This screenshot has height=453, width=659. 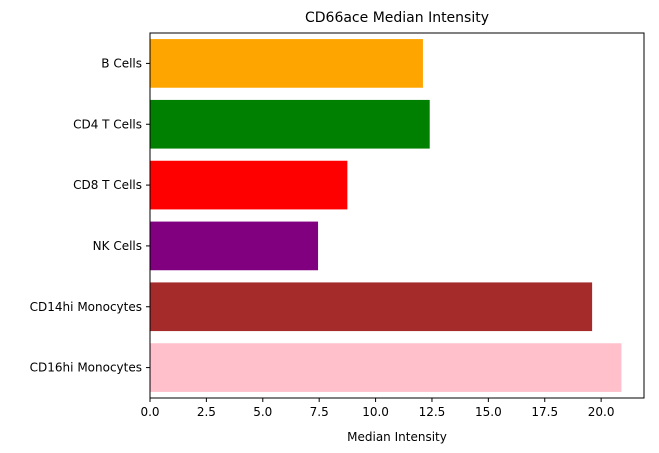 What do you see at coordinates (386, 367) in the screenshot?
I see `bar-cd16hi-monocytes` at bounding box center [386, 367].